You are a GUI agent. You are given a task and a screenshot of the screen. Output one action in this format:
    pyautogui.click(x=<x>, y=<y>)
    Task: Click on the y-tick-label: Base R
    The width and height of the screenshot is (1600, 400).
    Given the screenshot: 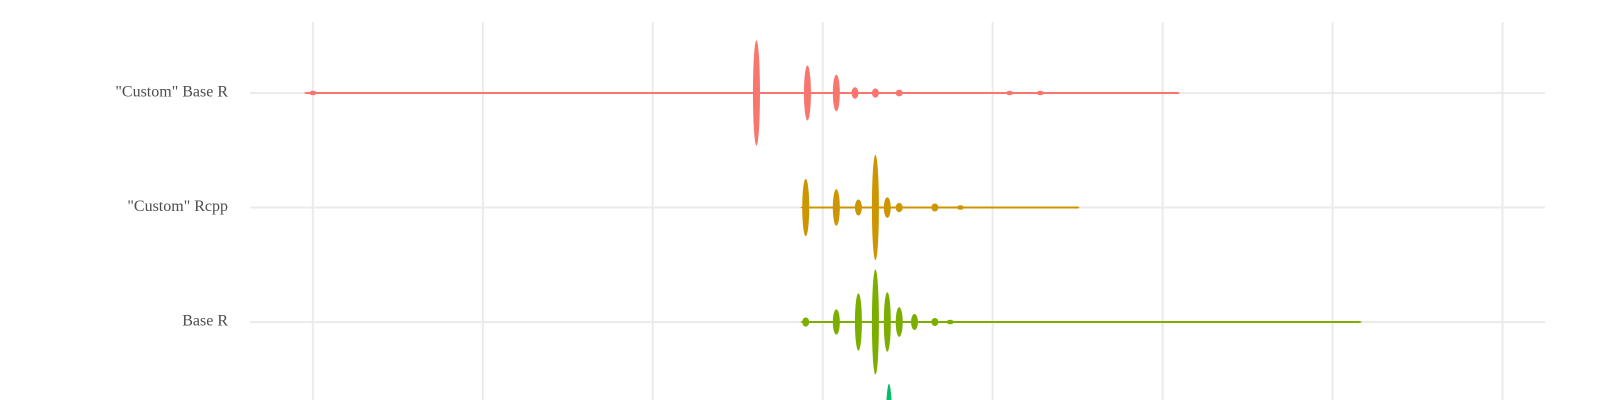 What is the action you would take?
    pyautogui.click(x=205, y=321)
    